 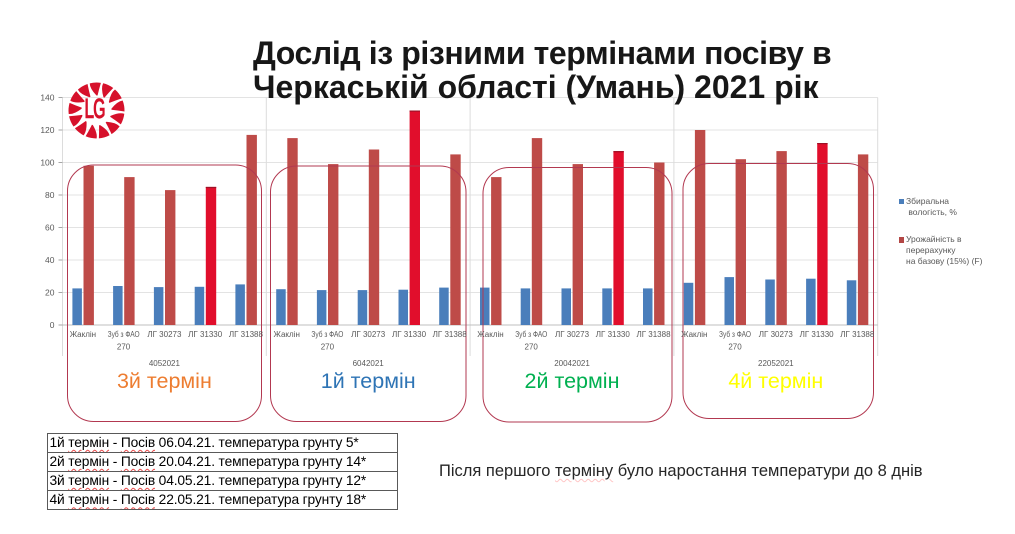 I want to click on svg-text: 4й термін, so click(x=775, y=381).